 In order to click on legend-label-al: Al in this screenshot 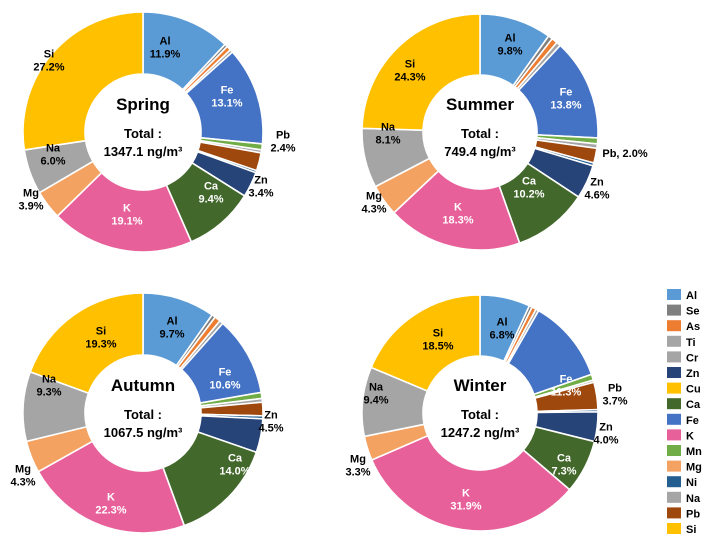, I will do `click(691, 296)`.